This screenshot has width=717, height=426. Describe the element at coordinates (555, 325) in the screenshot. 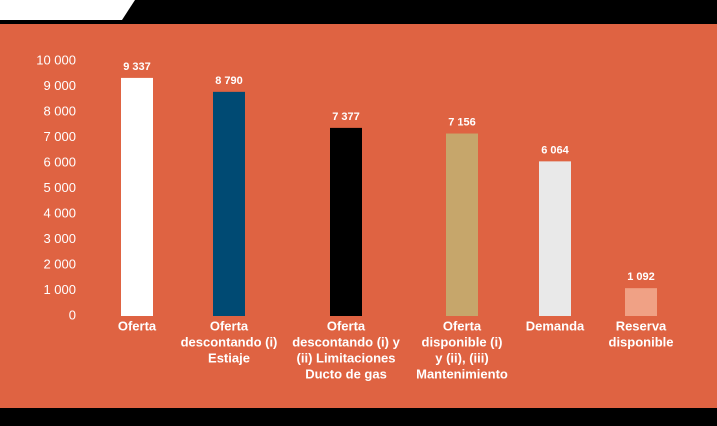

I see `x-tick-label: Demanda` at that location.